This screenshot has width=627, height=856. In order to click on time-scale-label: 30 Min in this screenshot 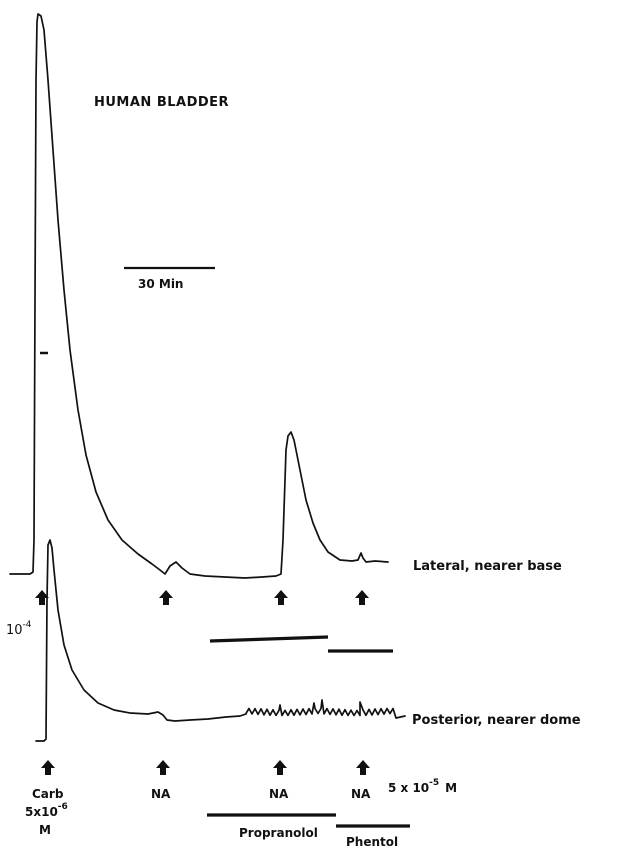, I will do `click(160, 284)`.